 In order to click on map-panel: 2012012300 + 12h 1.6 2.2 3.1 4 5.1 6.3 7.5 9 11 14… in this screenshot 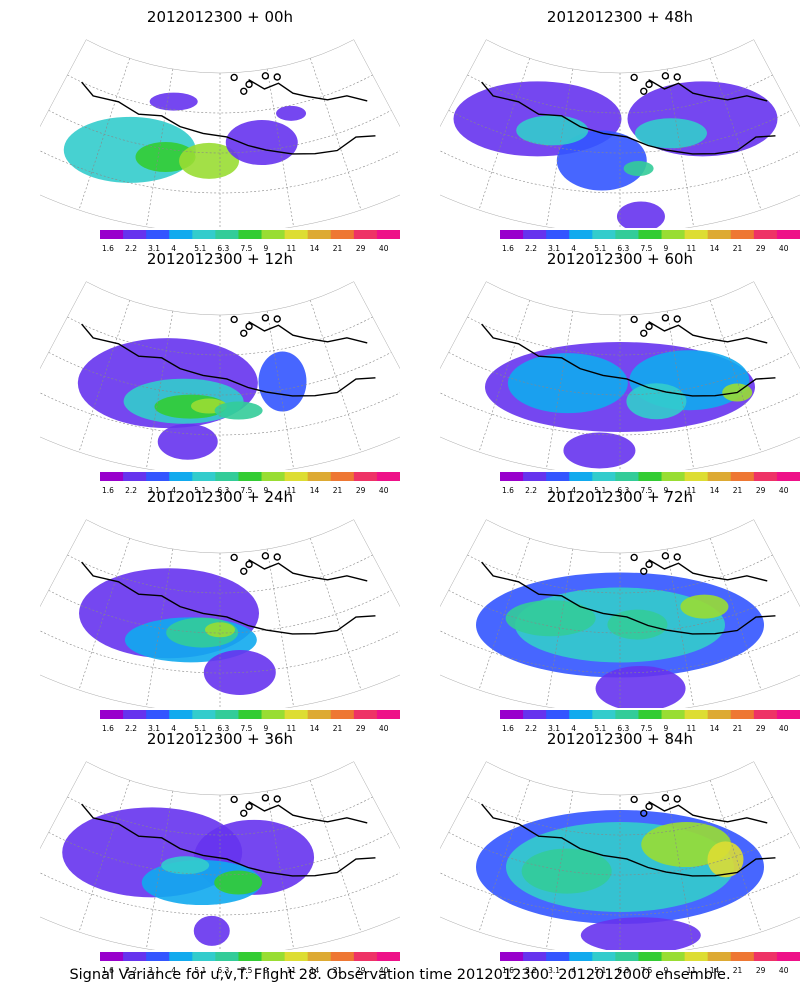, I will do `click(220, 372)`.